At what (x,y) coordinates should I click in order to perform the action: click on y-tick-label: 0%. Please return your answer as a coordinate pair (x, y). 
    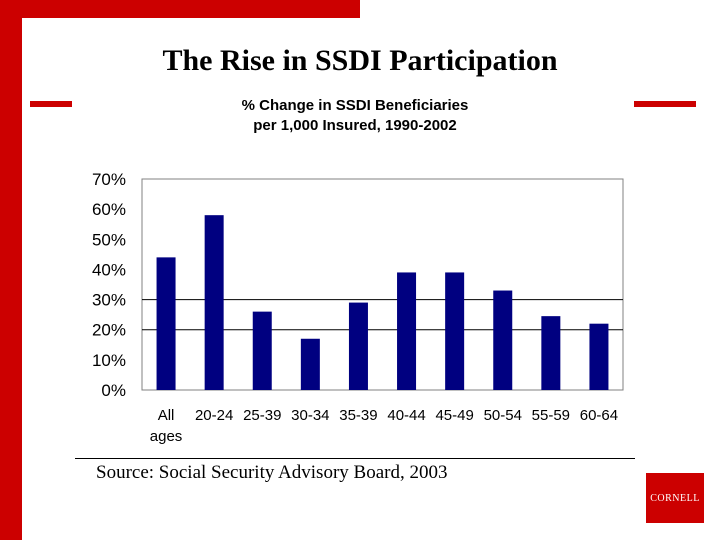
    Looking at the image, I should click on (113, 390).